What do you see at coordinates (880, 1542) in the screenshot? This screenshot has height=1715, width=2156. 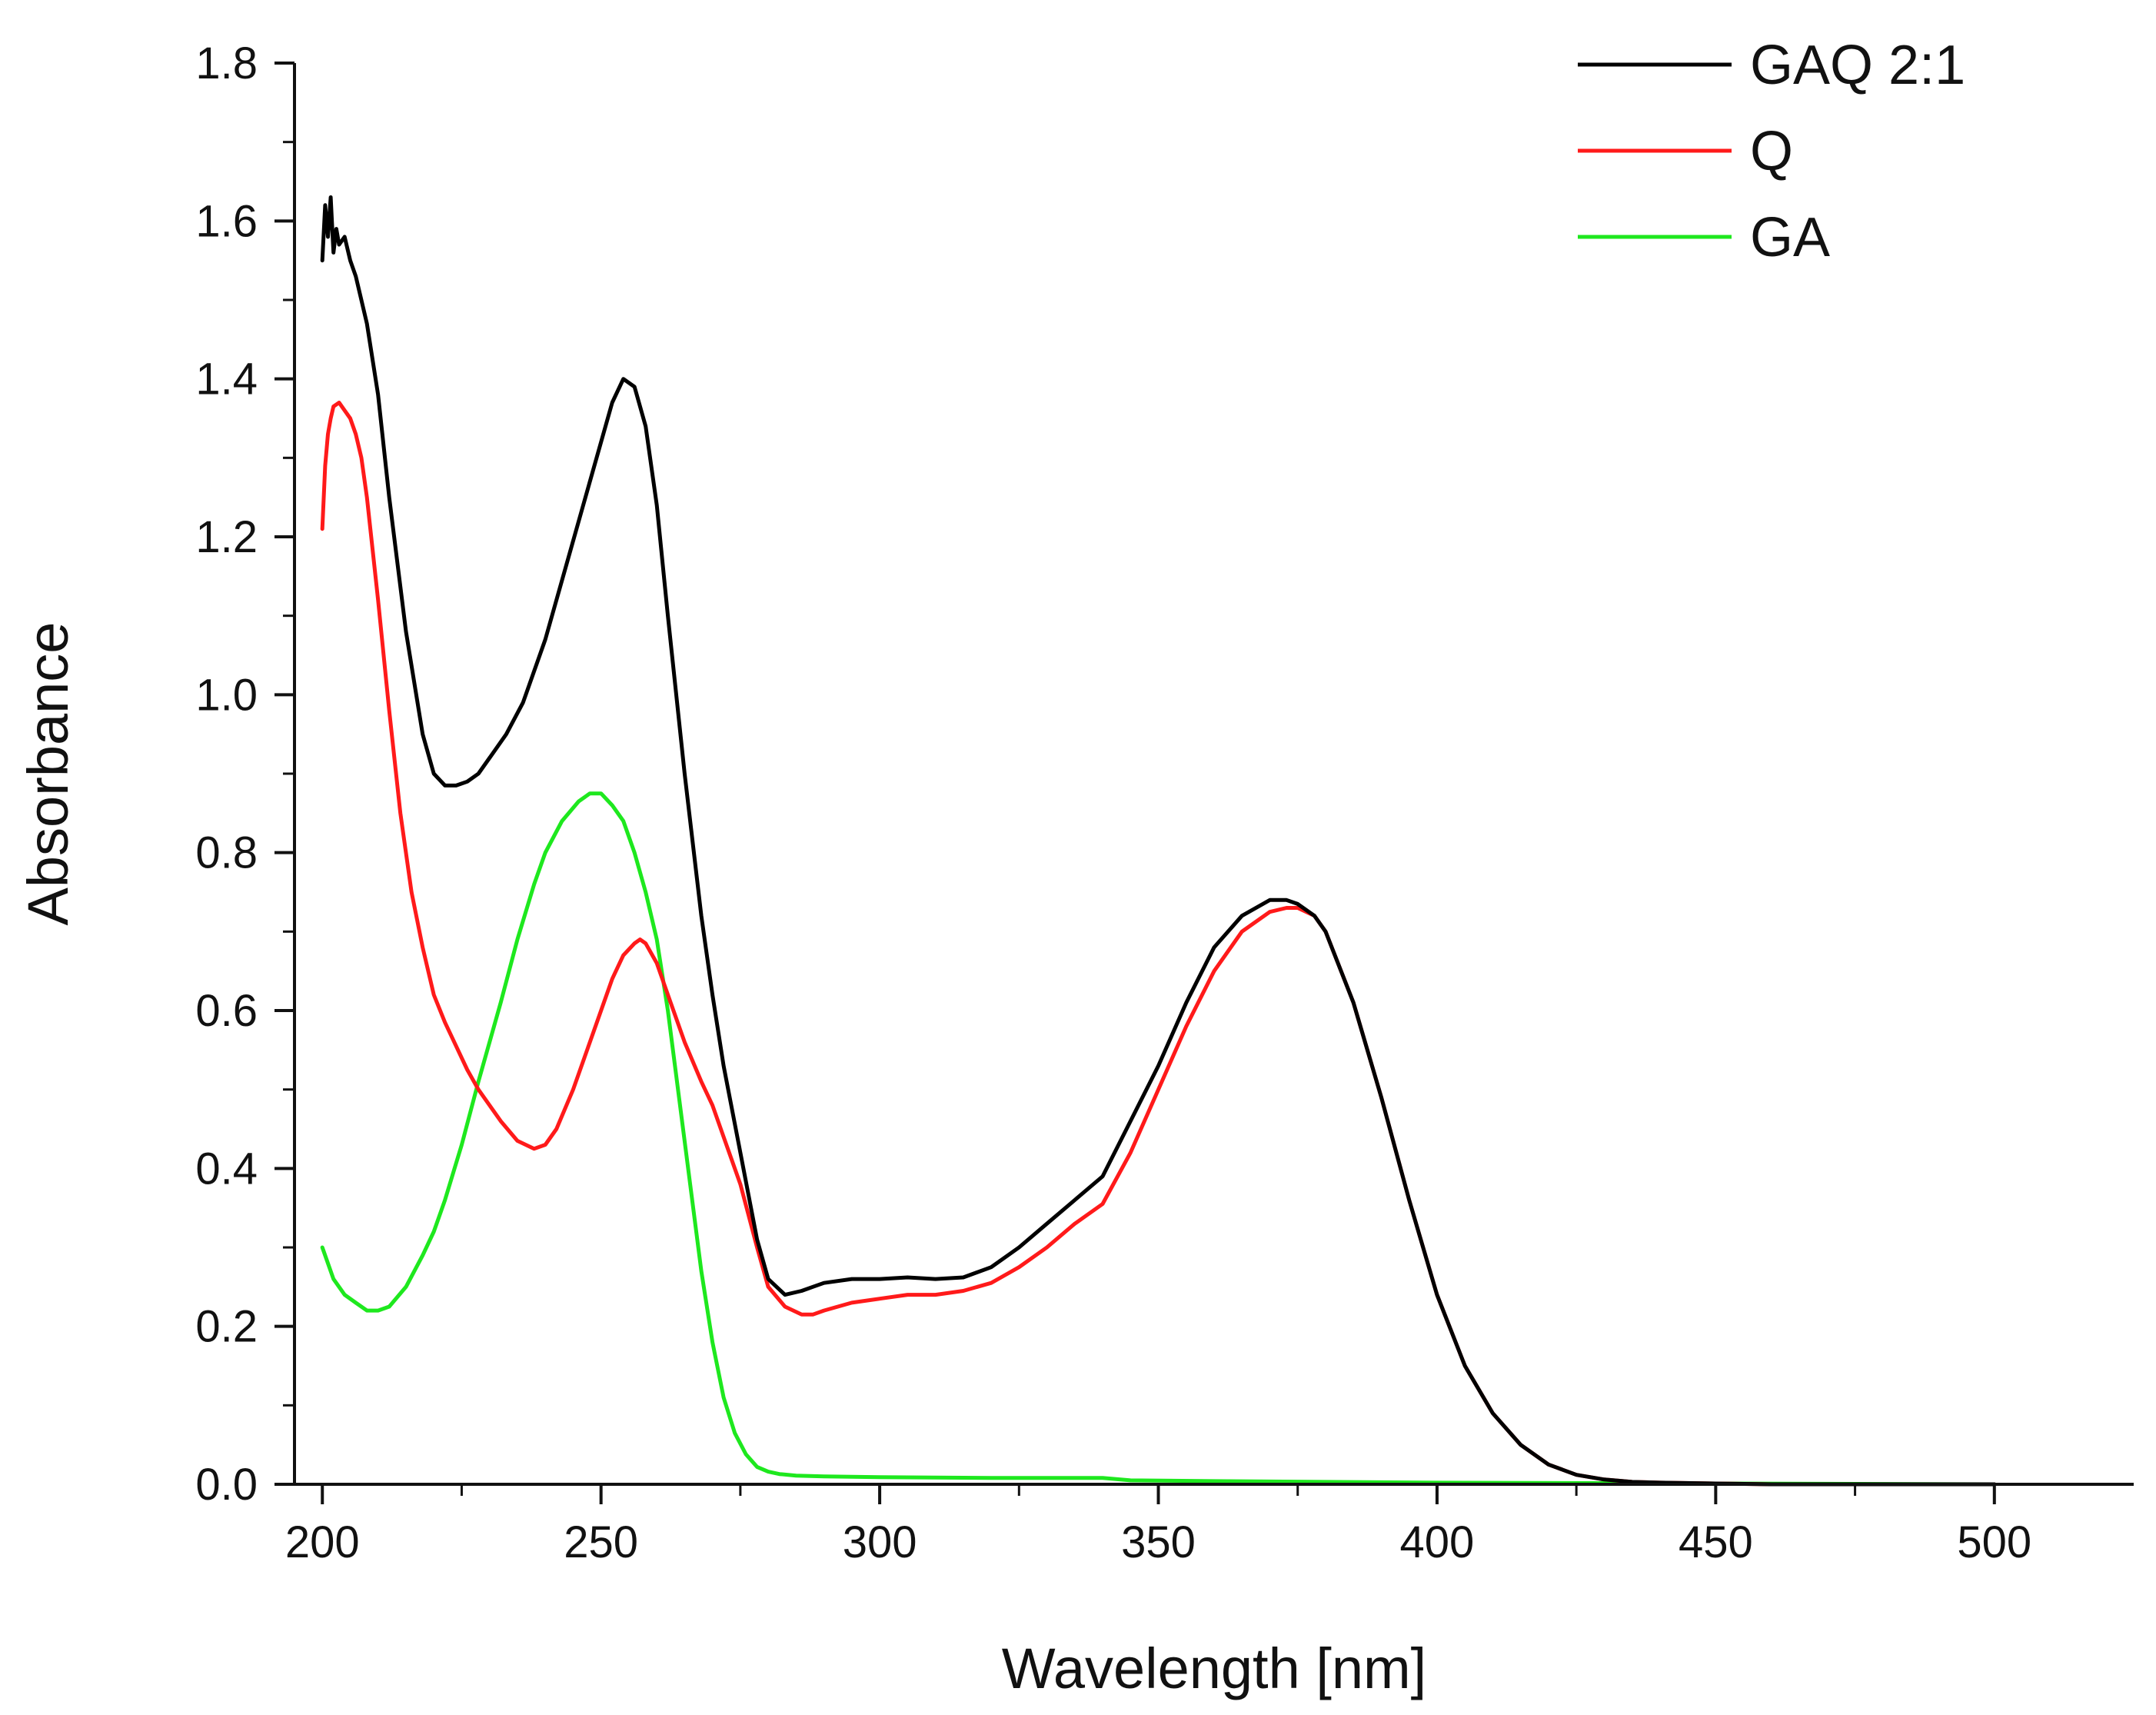 I see `x-tick-label: 300` at bounding box center [880, 1542].